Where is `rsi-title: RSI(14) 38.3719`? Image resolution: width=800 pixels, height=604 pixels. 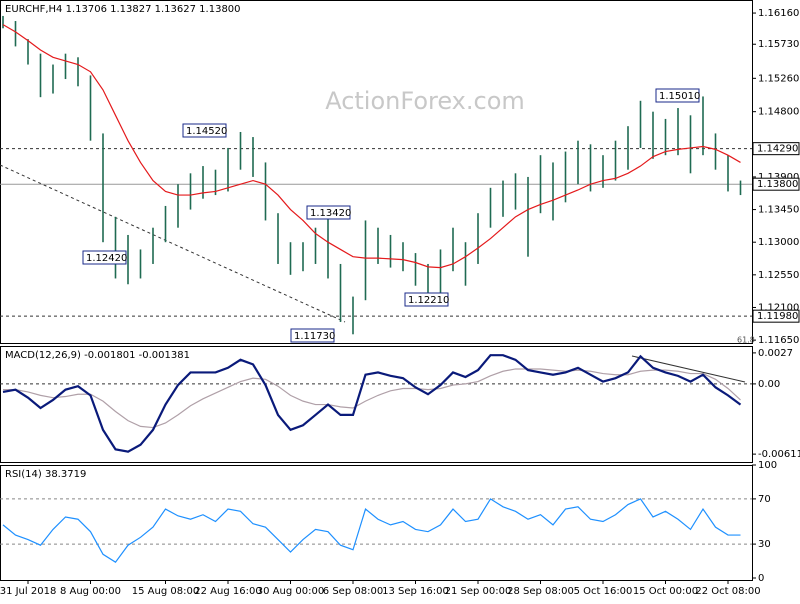 rsi-title: RSI(14) 38.3719 is located at coordinates (45, 474).